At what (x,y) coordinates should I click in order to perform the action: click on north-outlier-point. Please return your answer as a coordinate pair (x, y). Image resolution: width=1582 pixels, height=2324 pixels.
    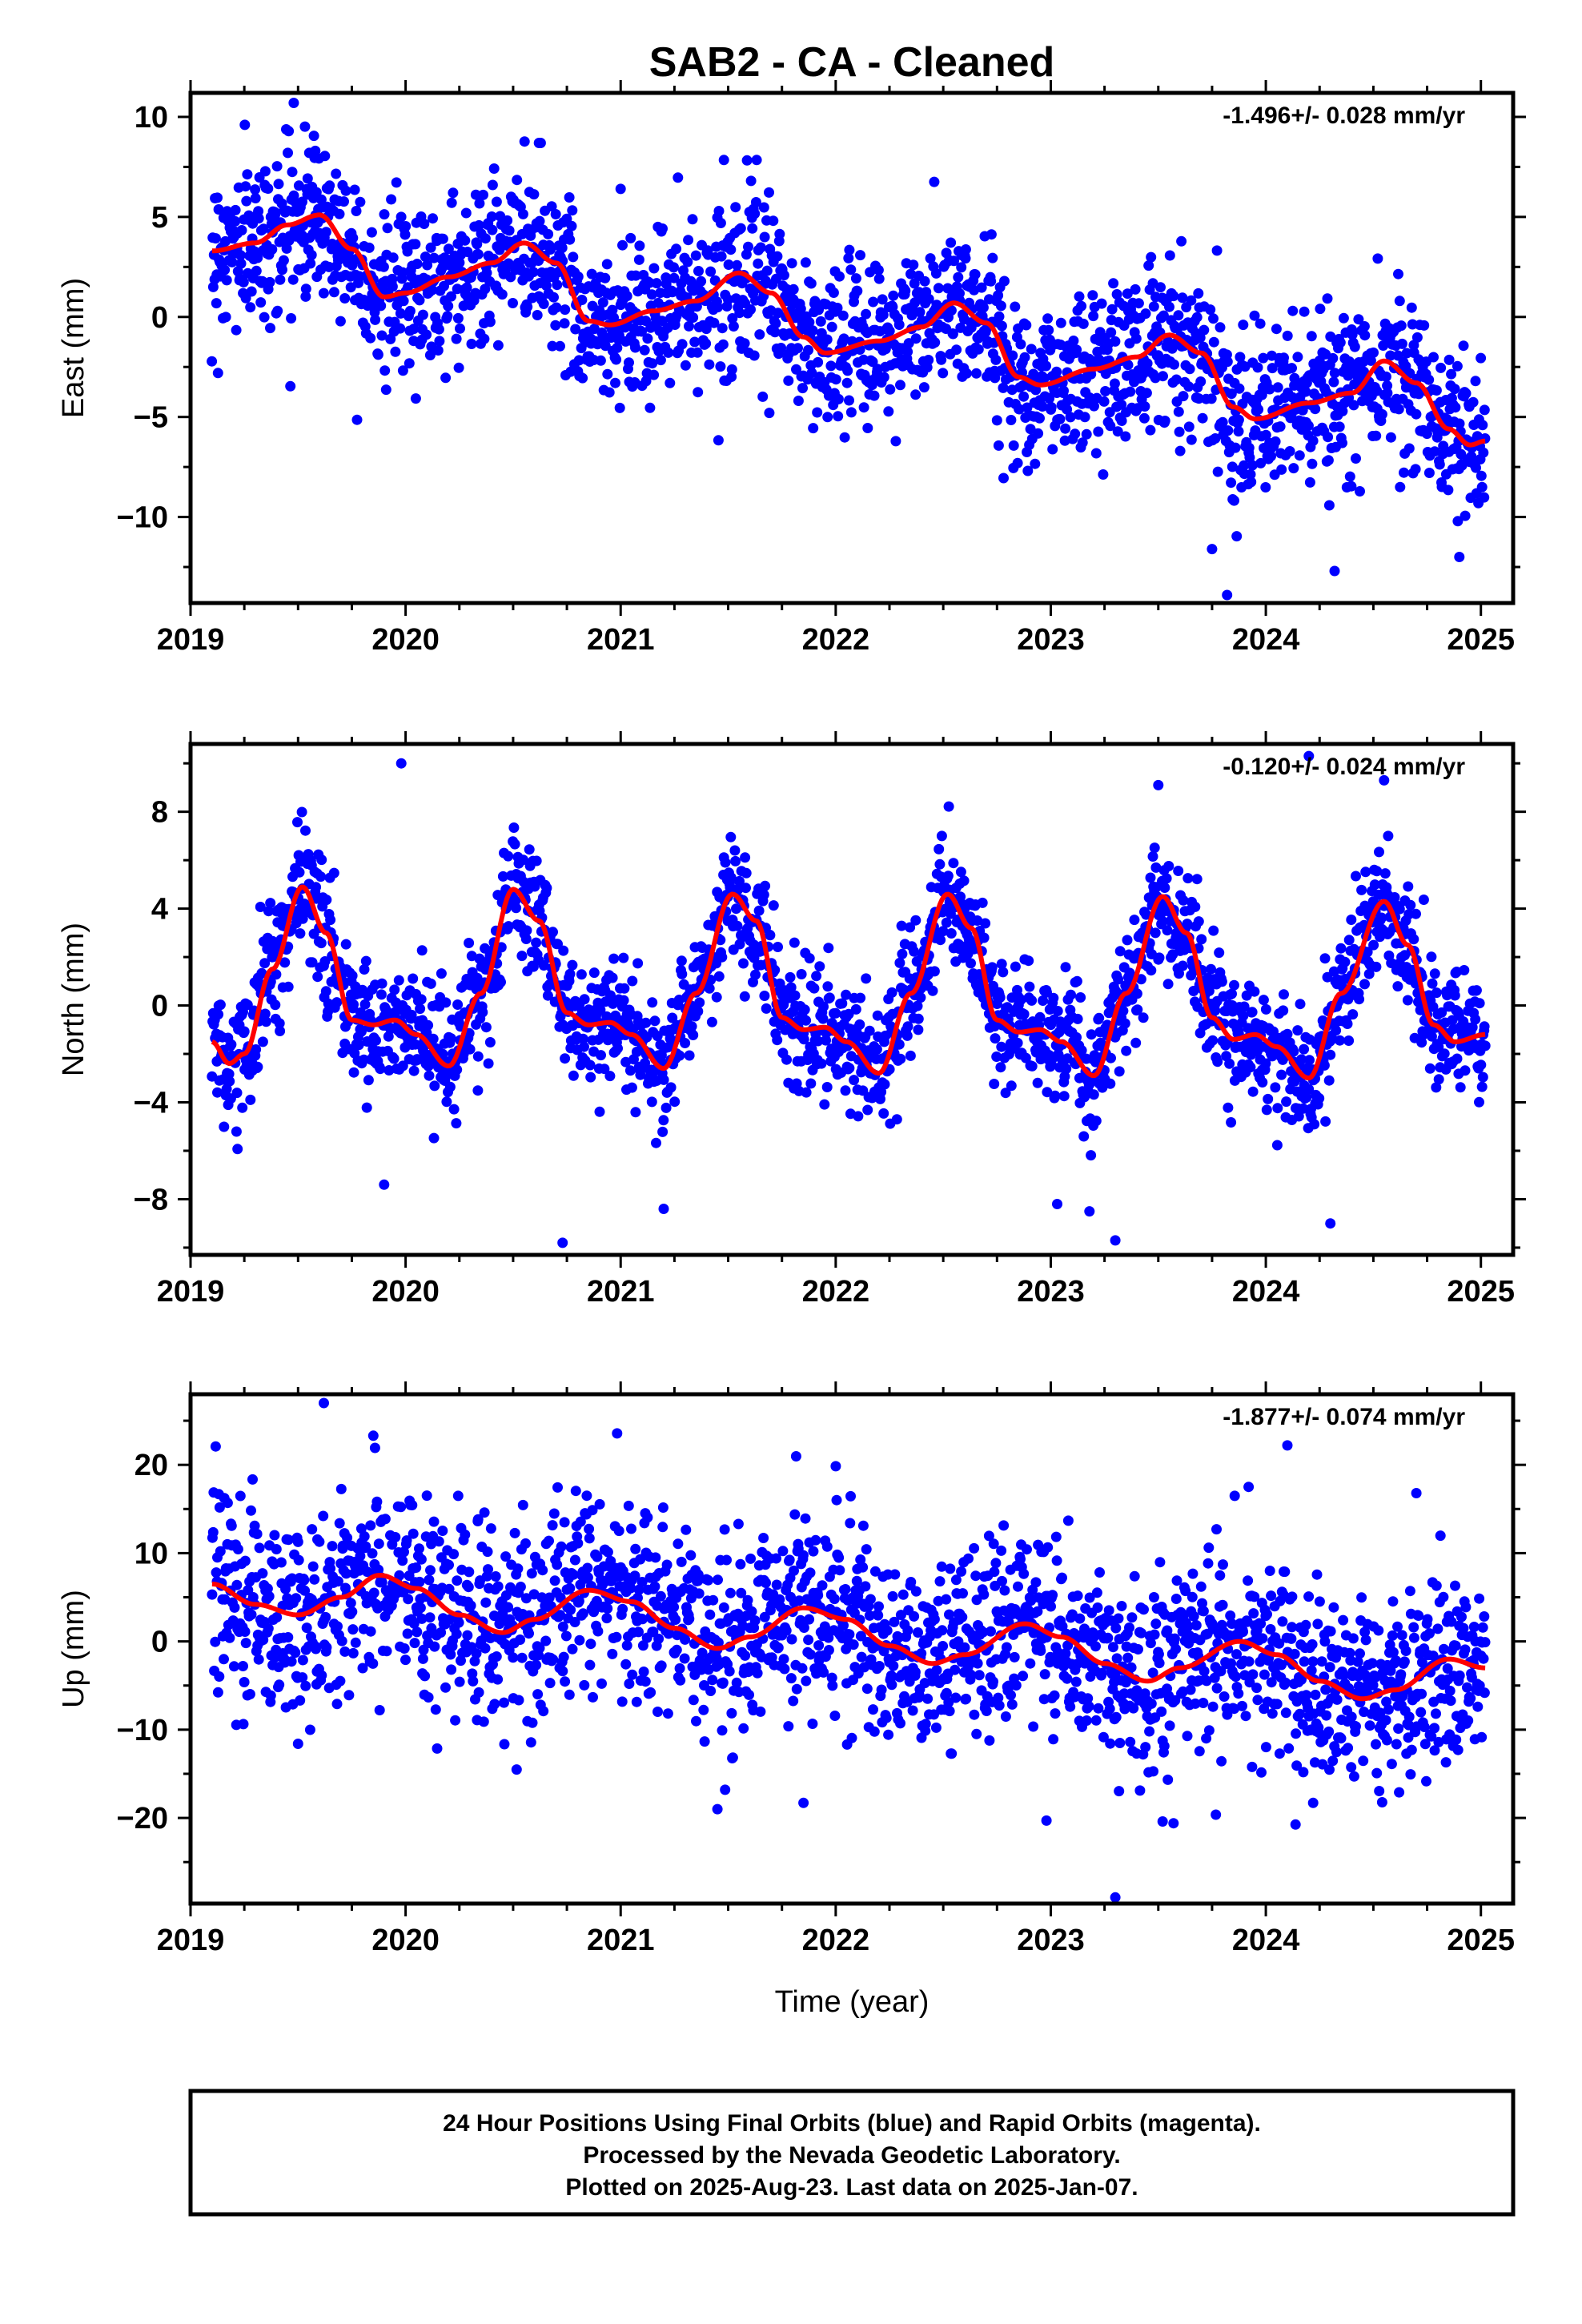
    Looking at the image, I should click on (562, 1242).